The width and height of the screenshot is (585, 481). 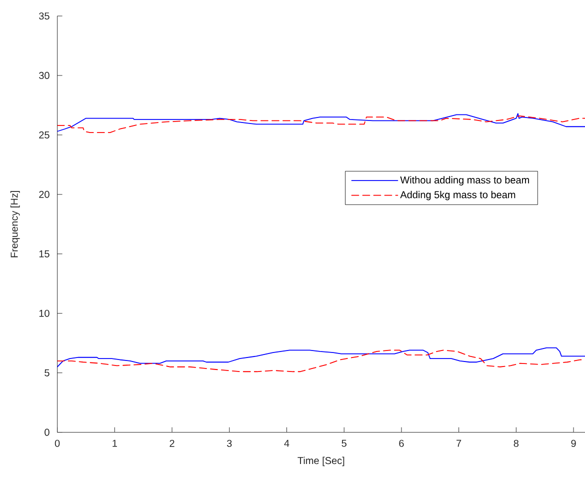 I want to click on x-tick-label: 2, so click(x=172, y=443).